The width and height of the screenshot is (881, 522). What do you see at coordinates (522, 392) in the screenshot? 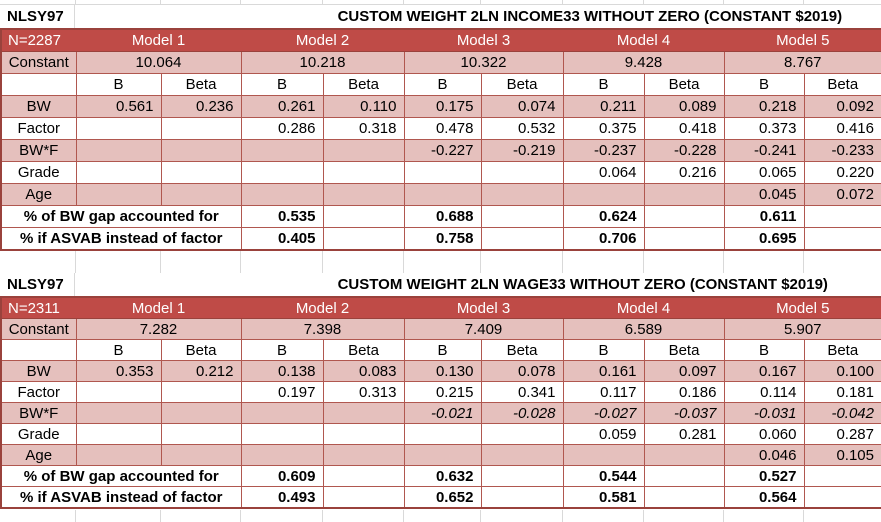
I see `value-cell: 0.341` at bounding box center [522, 392].